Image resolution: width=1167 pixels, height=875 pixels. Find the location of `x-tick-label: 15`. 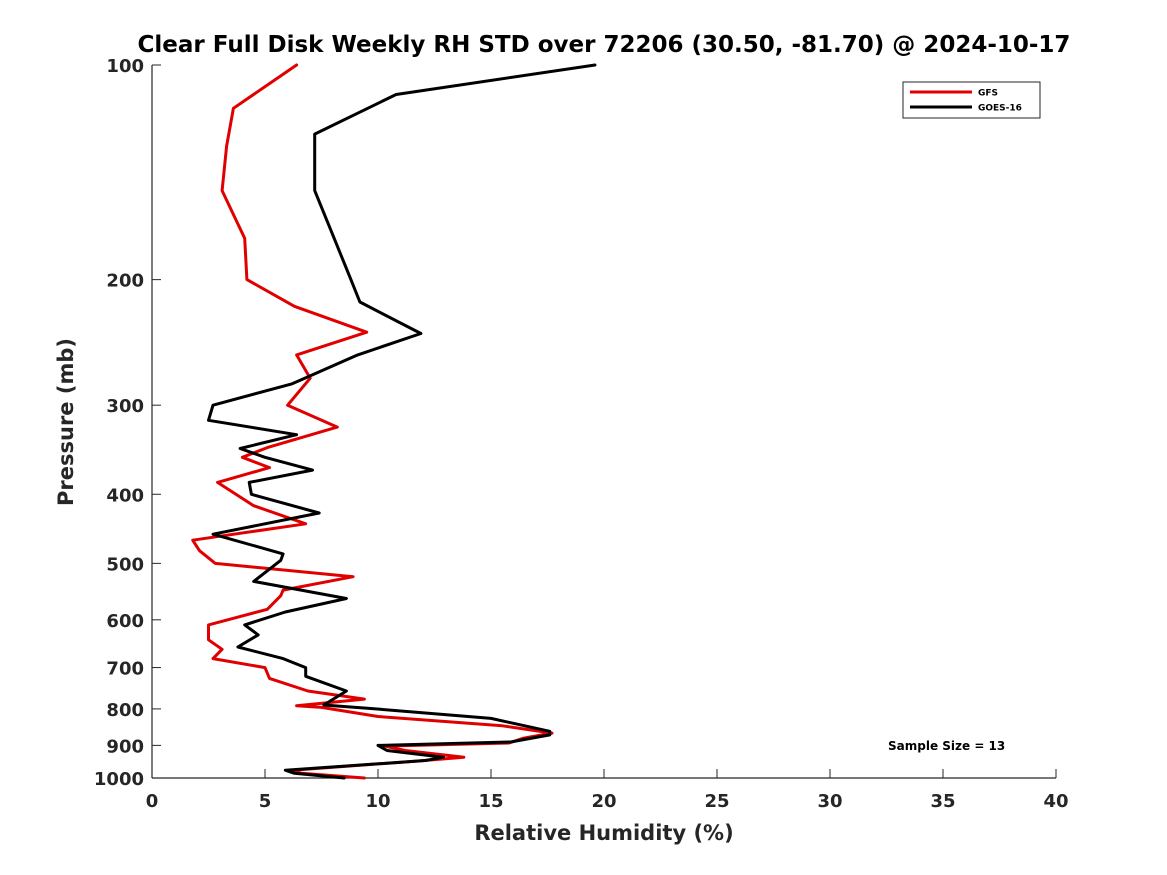

x-tick-label: 15 is located at coordinates (490, 801).